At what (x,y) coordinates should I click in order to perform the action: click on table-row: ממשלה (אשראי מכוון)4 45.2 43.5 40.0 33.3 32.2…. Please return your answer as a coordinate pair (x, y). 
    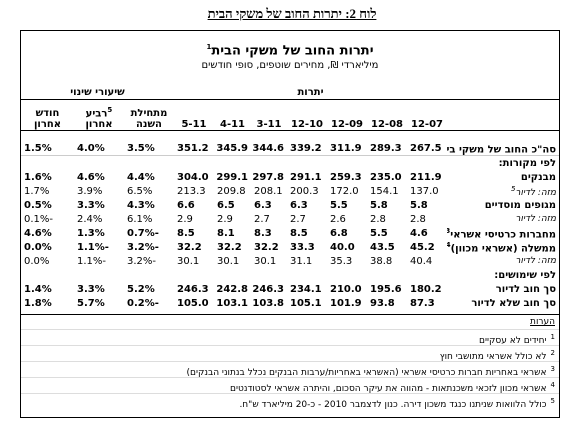
    Looking at the image, I should click on (290, 247).